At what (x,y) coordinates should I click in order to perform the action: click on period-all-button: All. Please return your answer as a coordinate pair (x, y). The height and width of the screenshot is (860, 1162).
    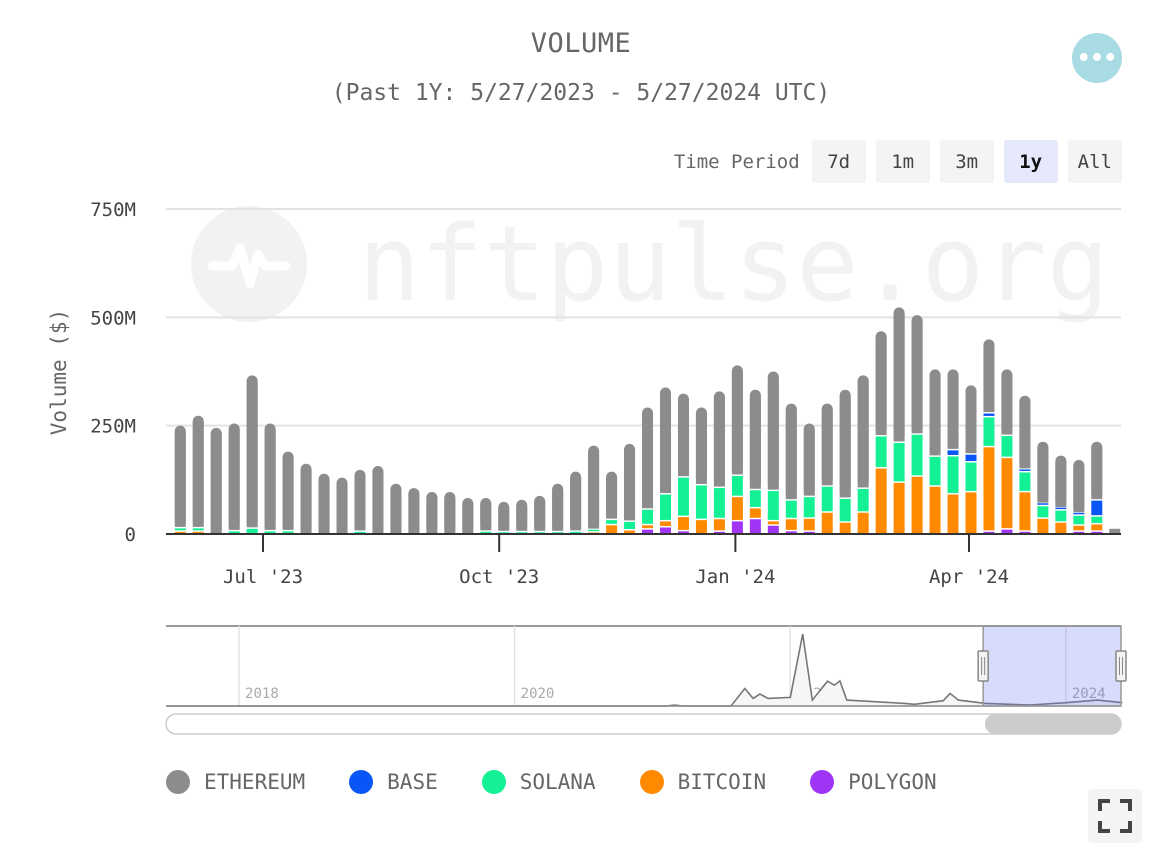
    Looking at the image, I should click on (1094, 161).